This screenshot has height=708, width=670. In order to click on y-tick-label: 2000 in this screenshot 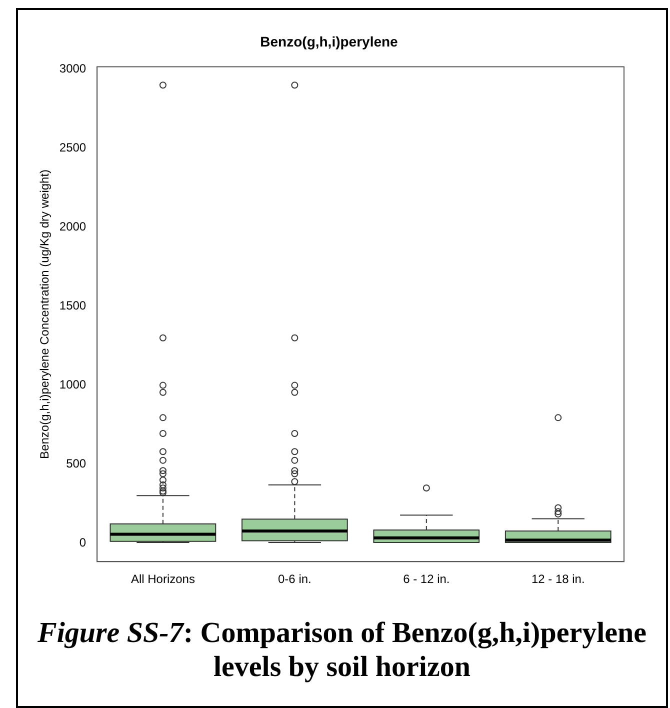, I will do `click(72, 227)`.